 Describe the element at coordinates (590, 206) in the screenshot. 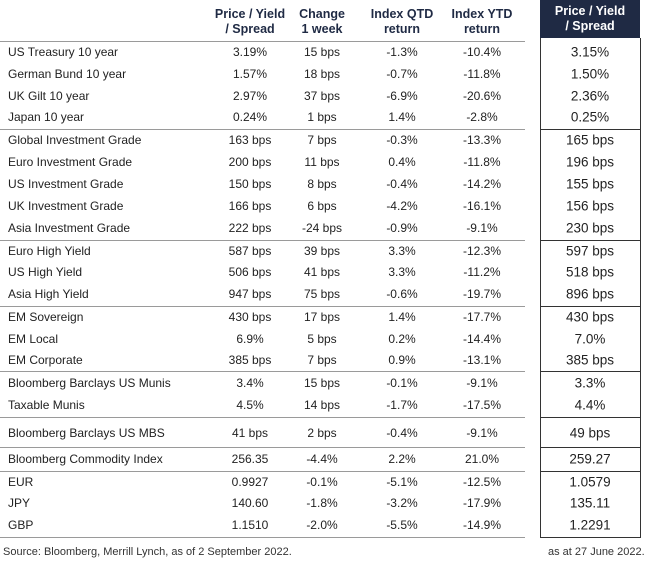

I see `side-cell: 156 bps` at that location.